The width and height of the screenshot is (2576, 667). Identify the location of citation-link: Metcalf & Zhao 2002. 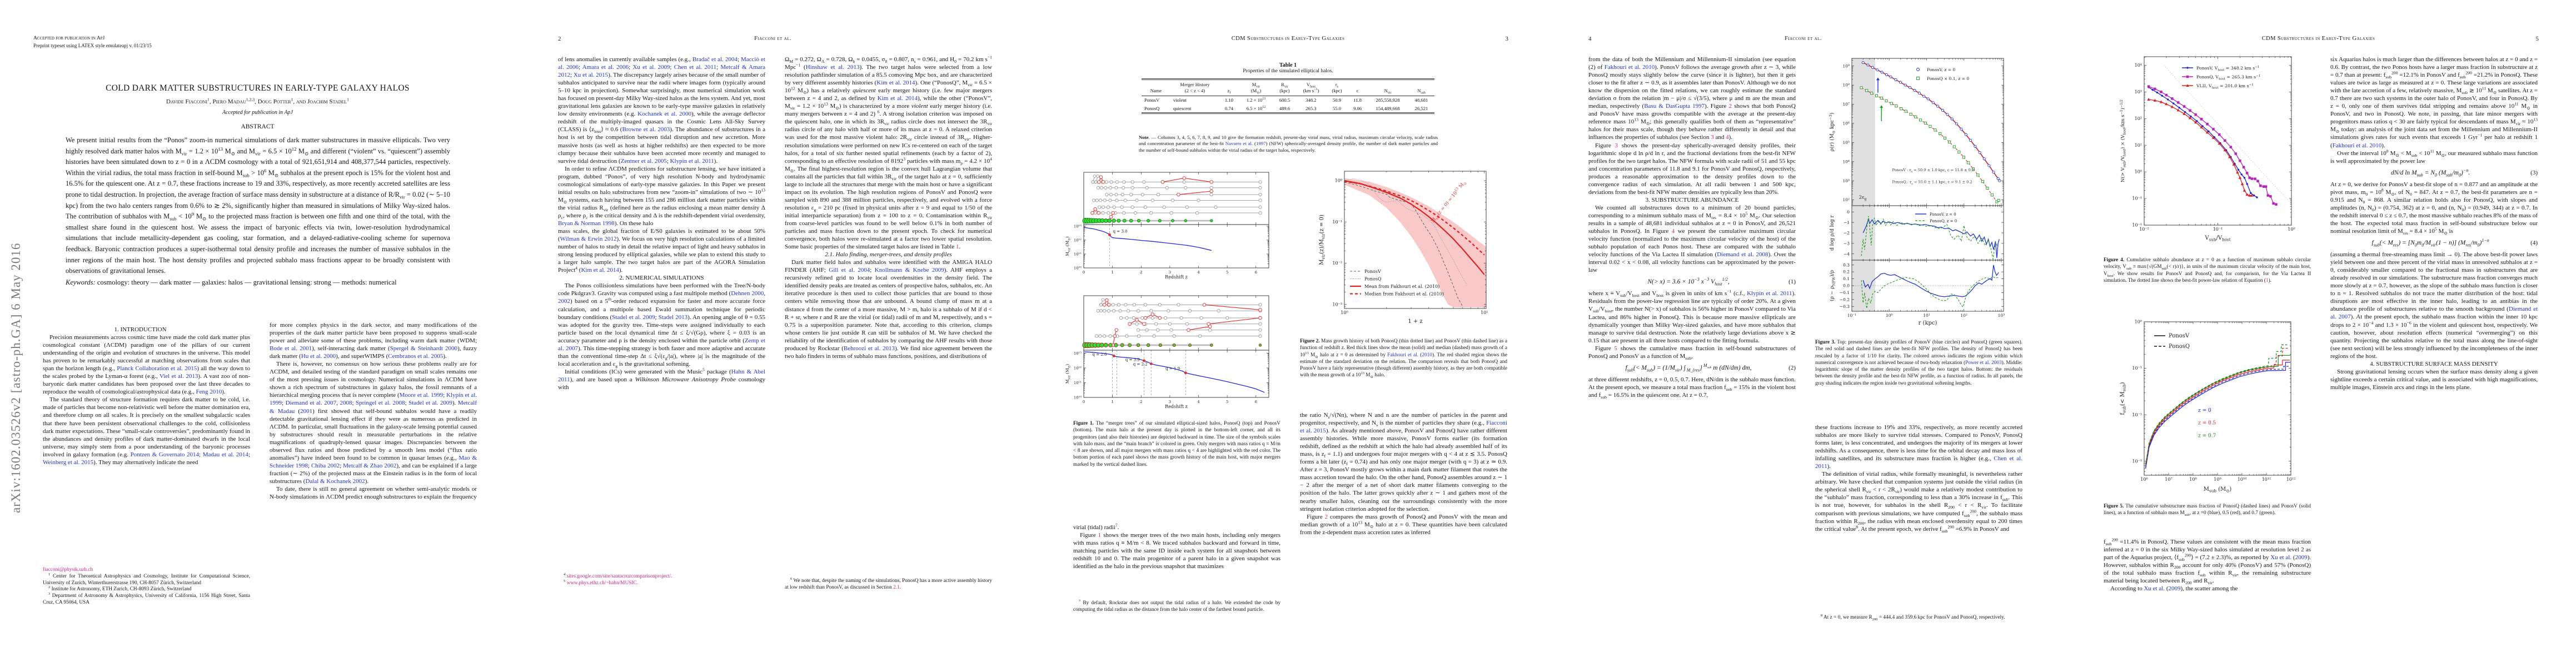
(370, 465).